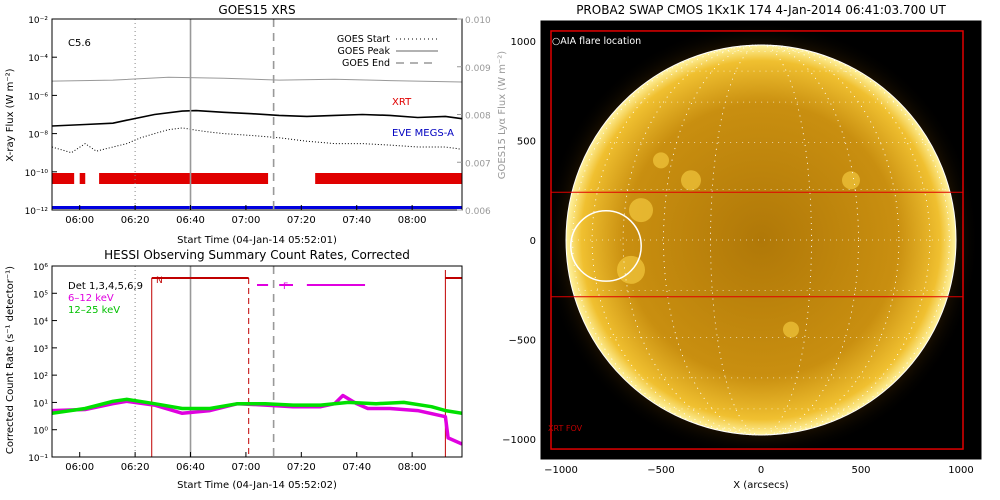 The width and height of the screenshot is (1000, 500). I want to click on goes-flare-class: C5.6, so click(79, 43).